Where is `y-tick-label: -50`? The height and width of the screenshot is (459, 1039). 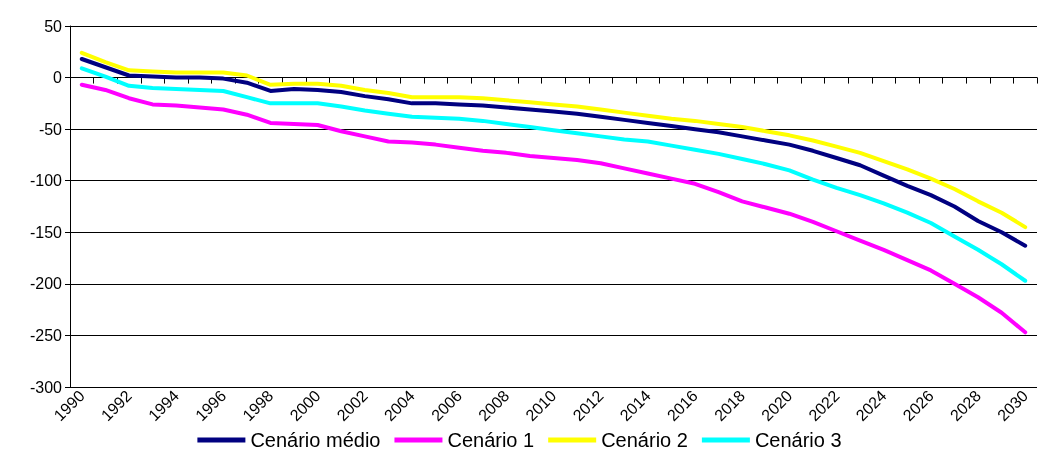 y-tick-label: -50 is located at coordinates (50, 129).